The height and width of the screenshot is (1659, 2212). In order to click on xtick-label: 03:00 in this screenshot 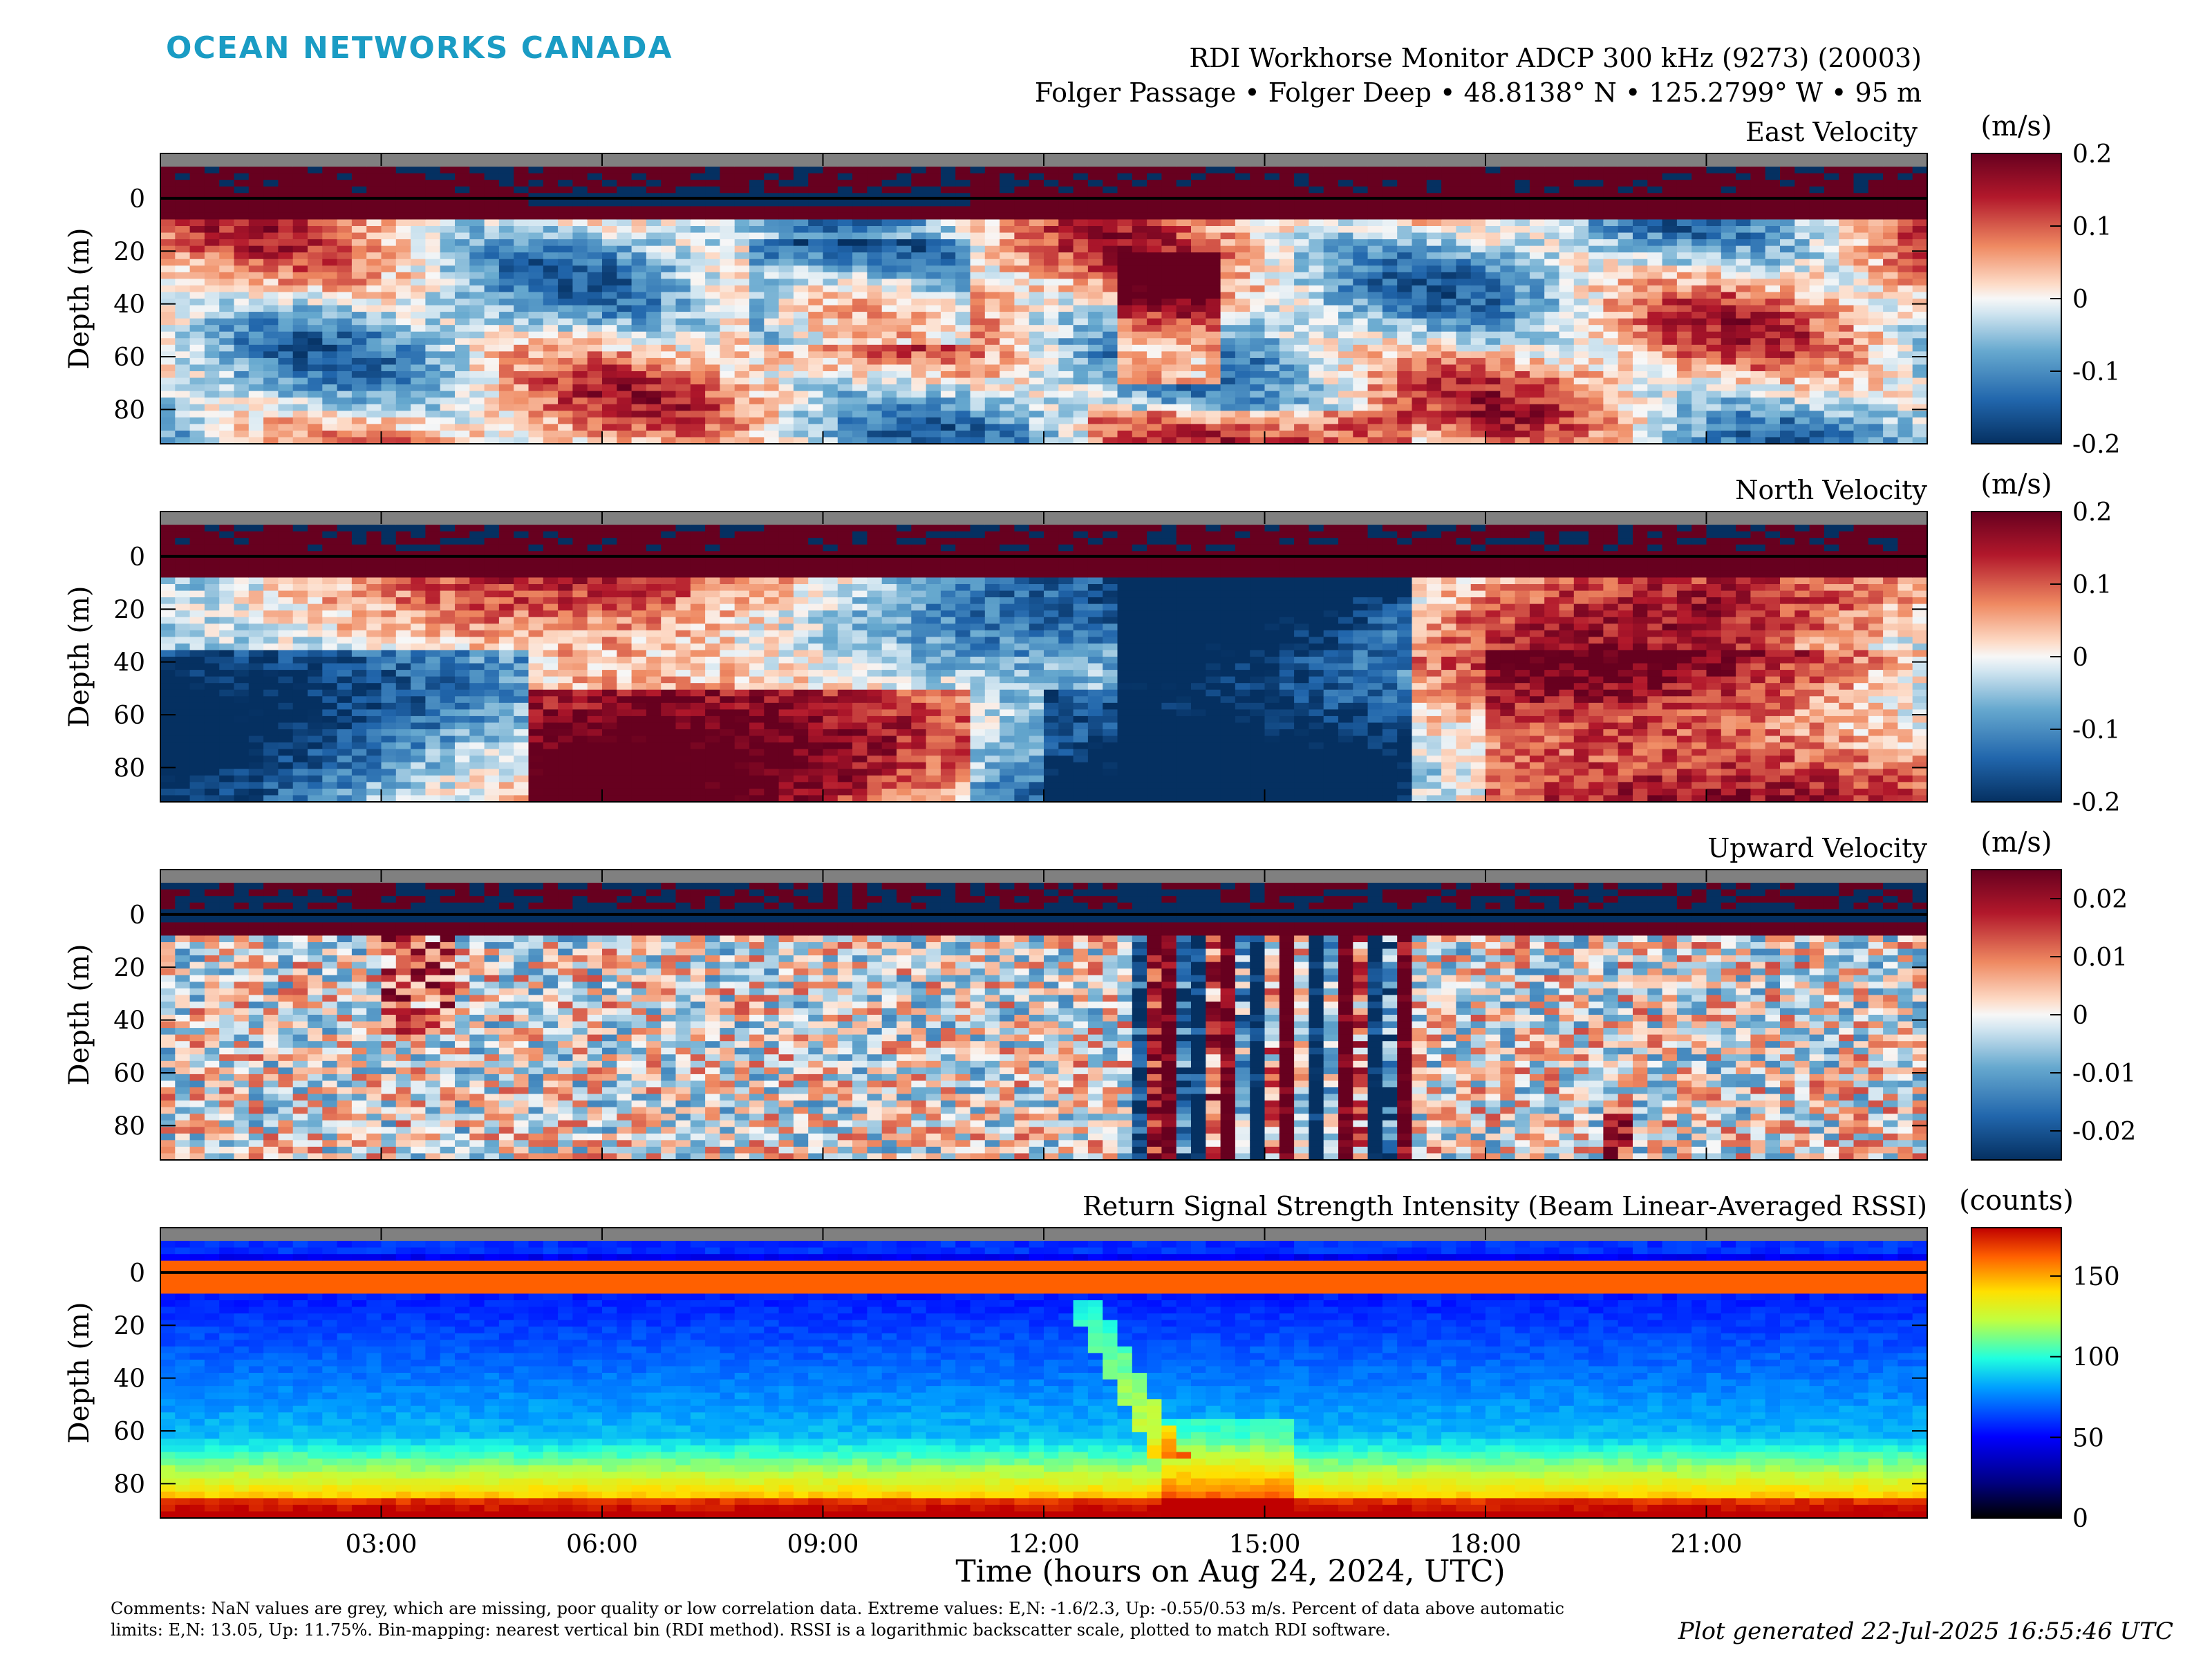, I will do `click(382, 1544)`.